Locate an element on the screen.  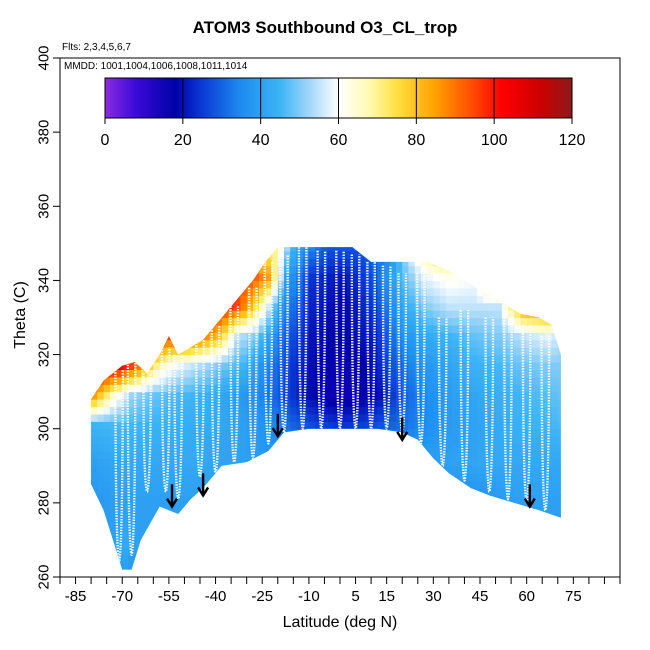
x-tick-label: 75 is located at coordinates (573, 596).